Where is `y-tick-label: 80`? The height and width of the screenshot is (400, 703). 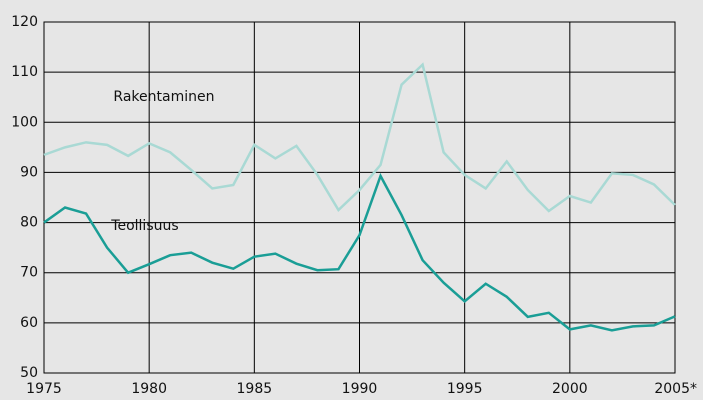 y-tick-label: 80 is located at coordinates (29, 223).